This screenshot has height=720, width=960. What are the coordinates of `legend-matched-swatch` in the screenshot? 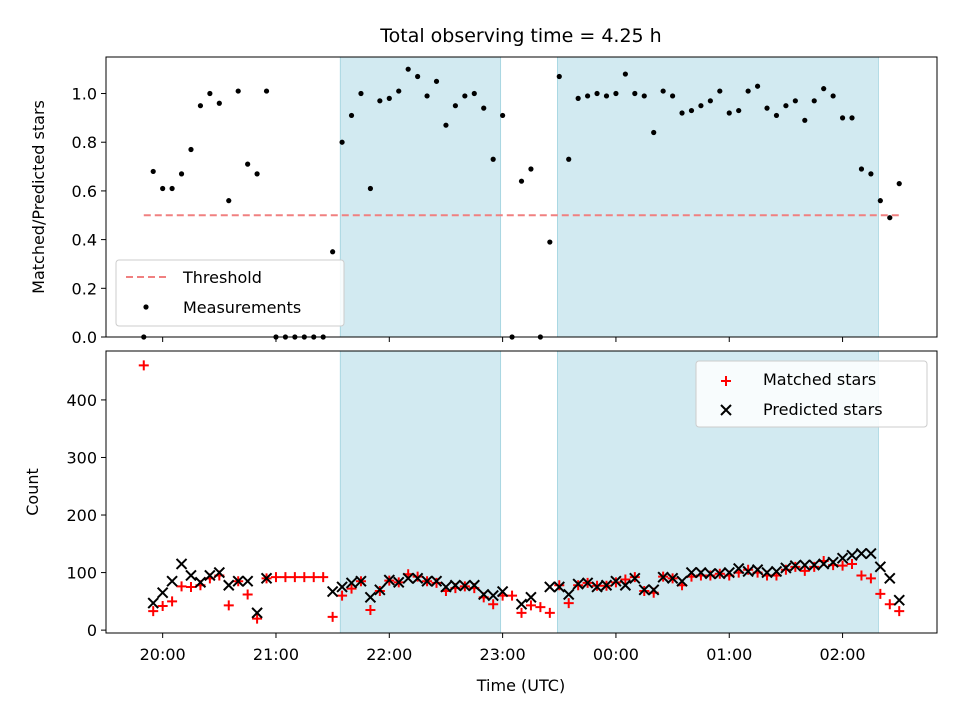 It's located at (726, 381).